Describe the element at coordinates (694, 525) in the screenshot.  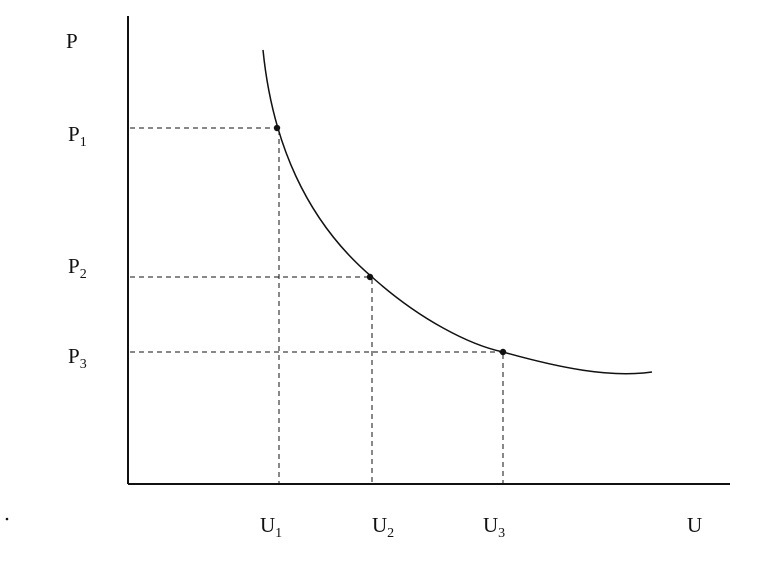
I see `x-axis-label: U` at that location.